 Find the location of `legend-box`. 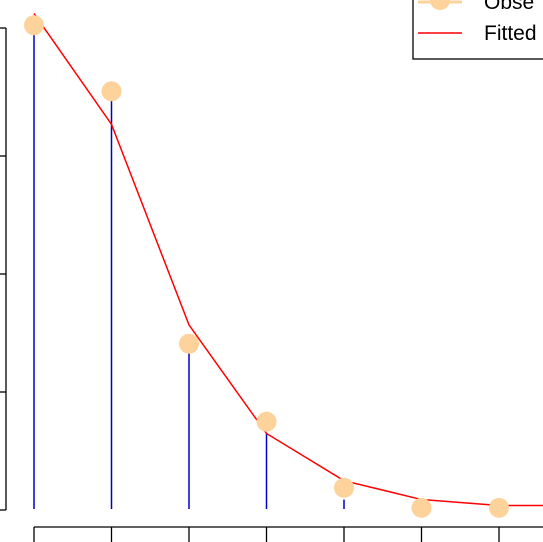

legend-box is located at coordinates (477, 30).